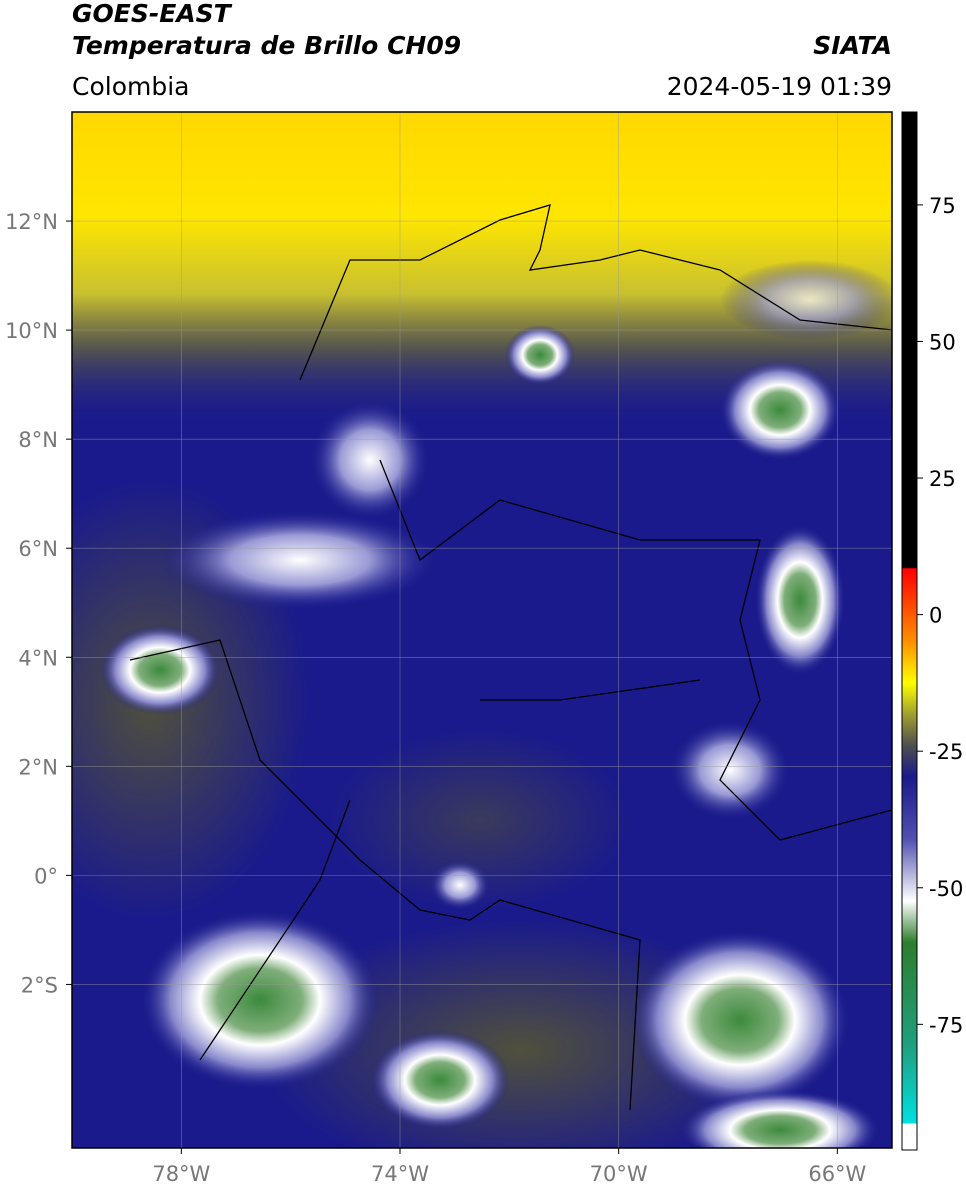  What do you see at coordinates (130, 86) in the screenshot?
I see `region: Colombia` at bounding box center [130, 86].